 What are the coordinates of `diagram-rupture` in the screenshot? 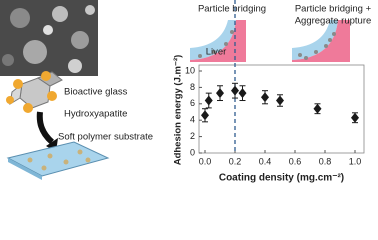 It's located at (321, 41).